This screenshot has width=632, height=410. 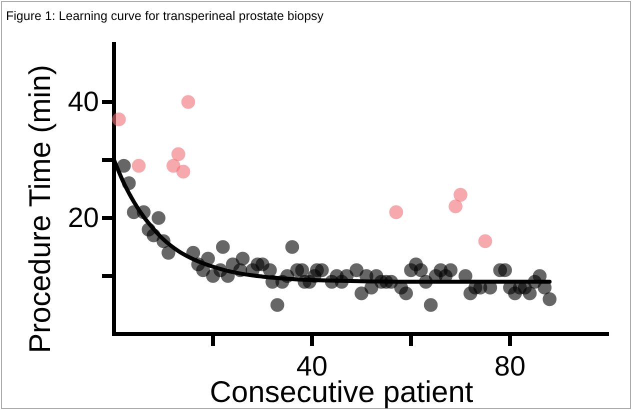 I want to click on chart-title: Figure 1: Learning curve for transperineal prostate biopsy, so click(x=165, y=16).